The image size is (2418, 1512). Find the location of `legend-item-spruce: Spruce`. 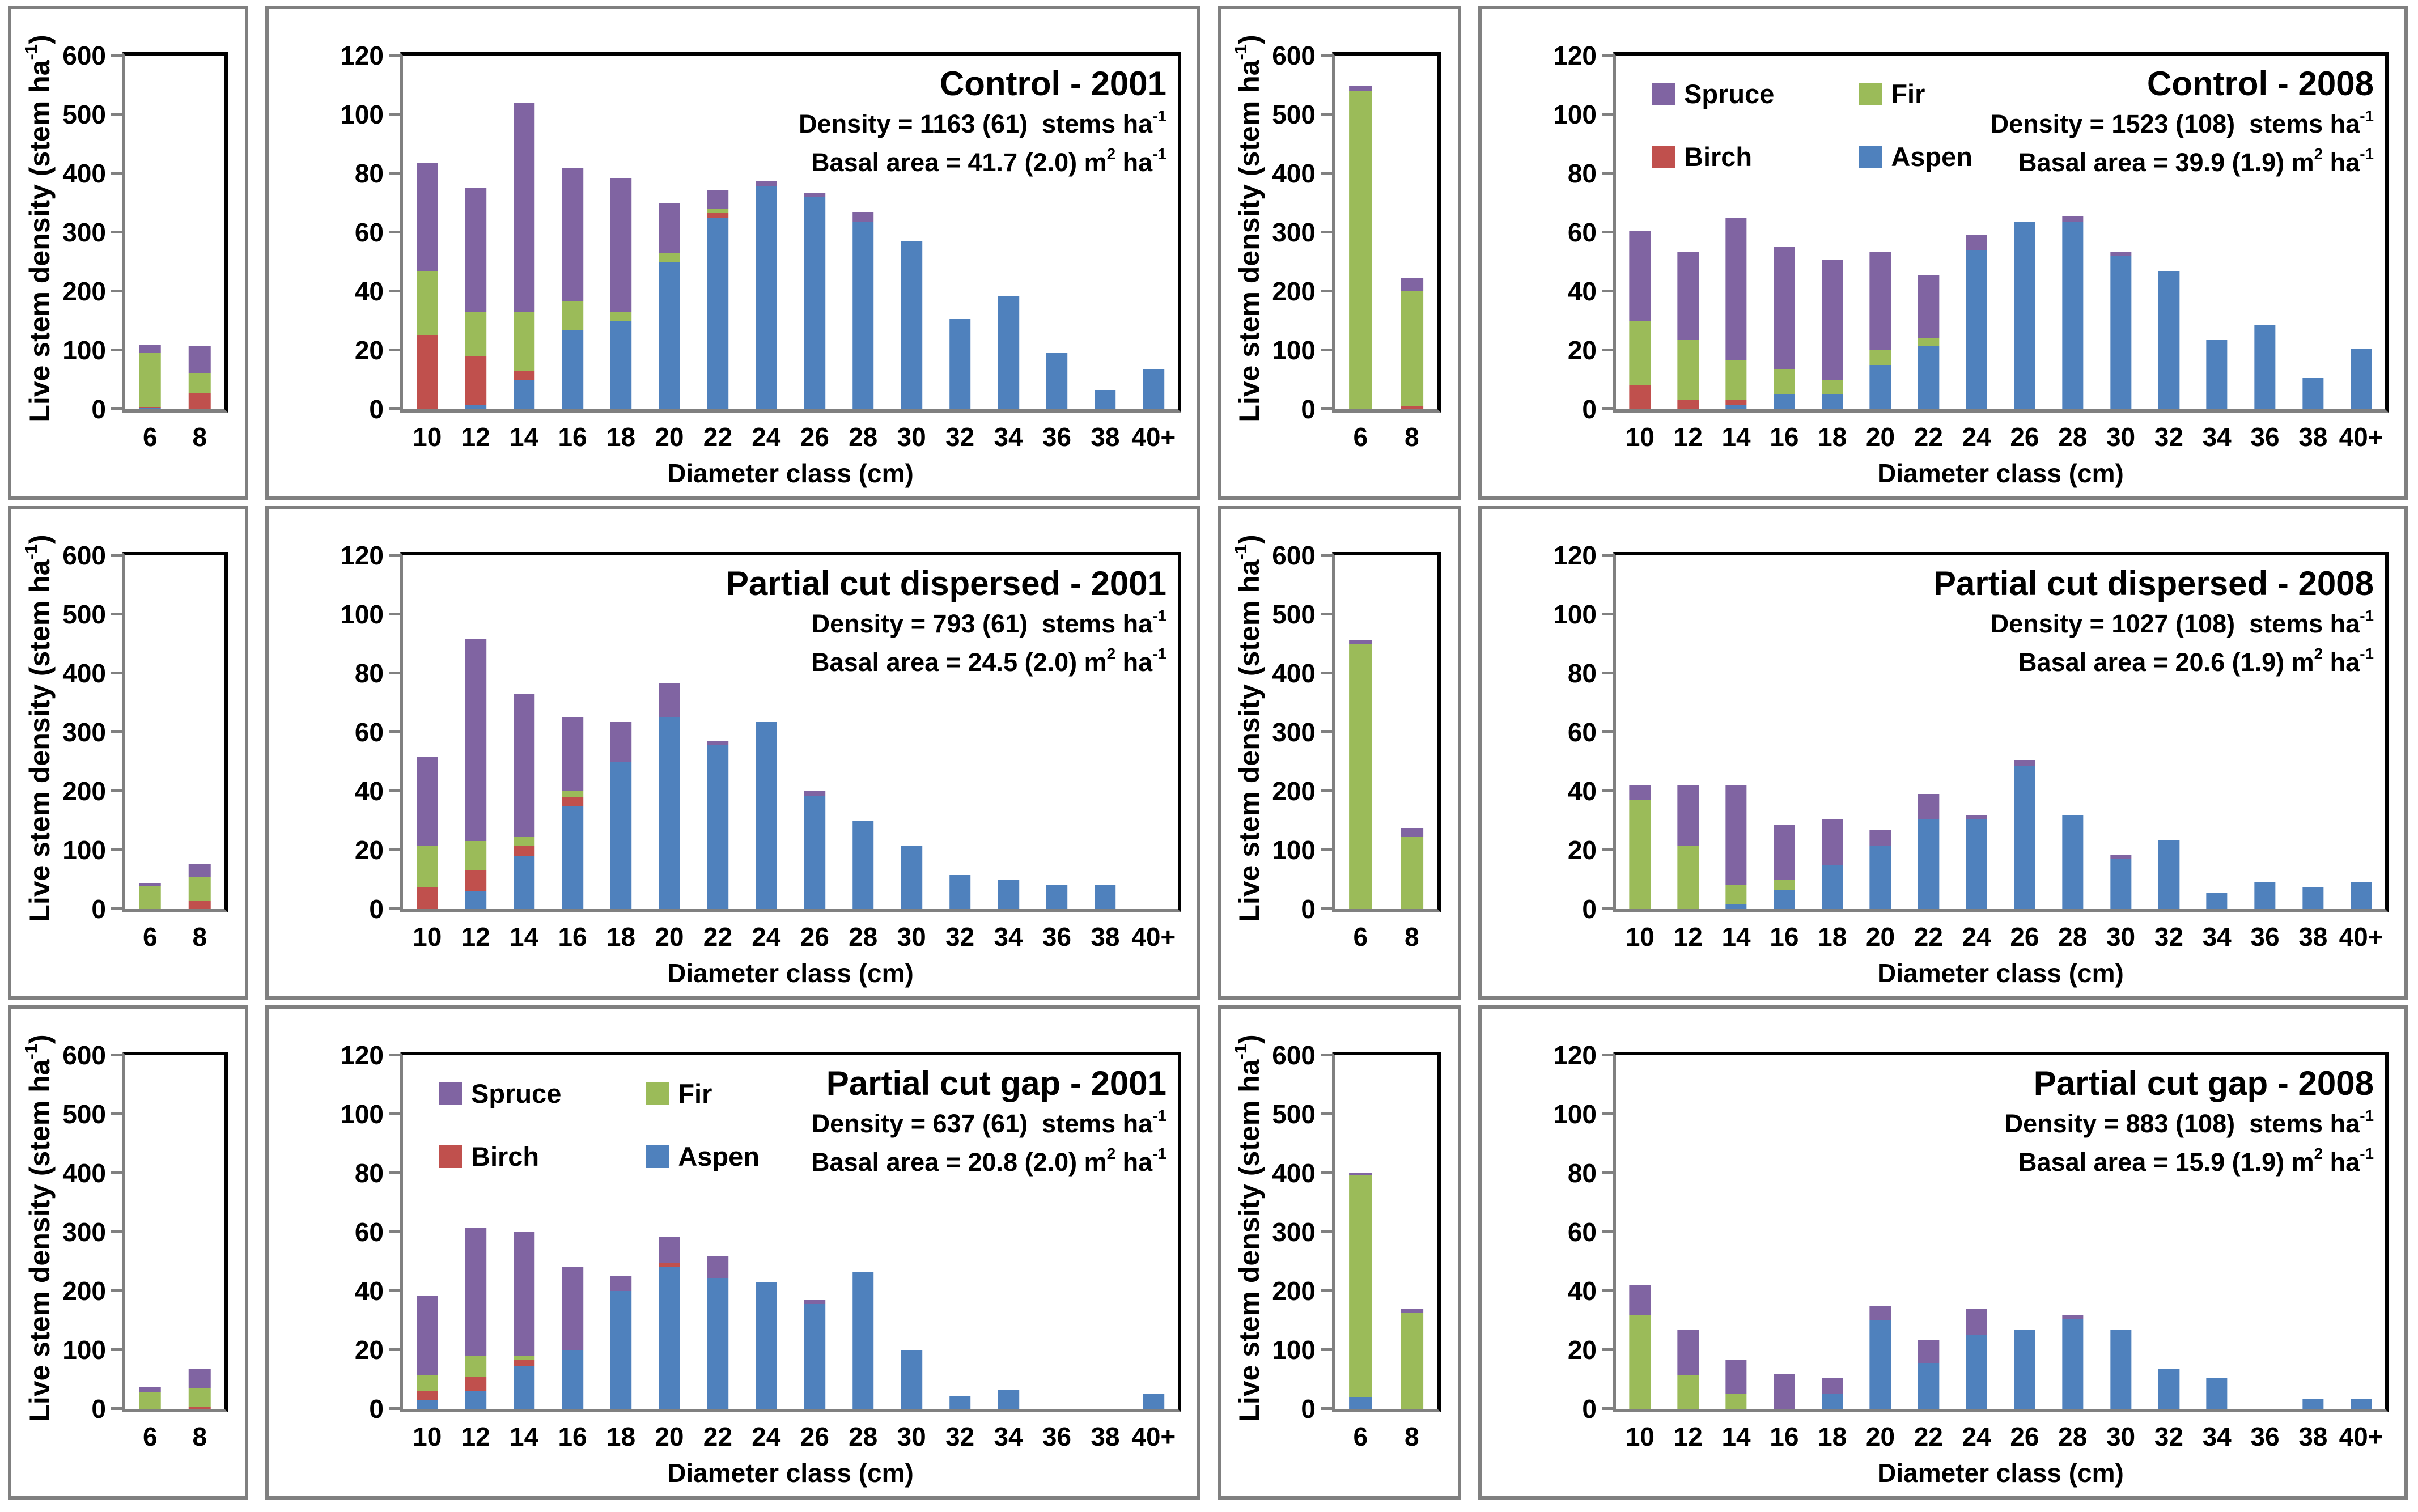

legend-item-spruce: Spruce is located at coordinates (1713, 94).